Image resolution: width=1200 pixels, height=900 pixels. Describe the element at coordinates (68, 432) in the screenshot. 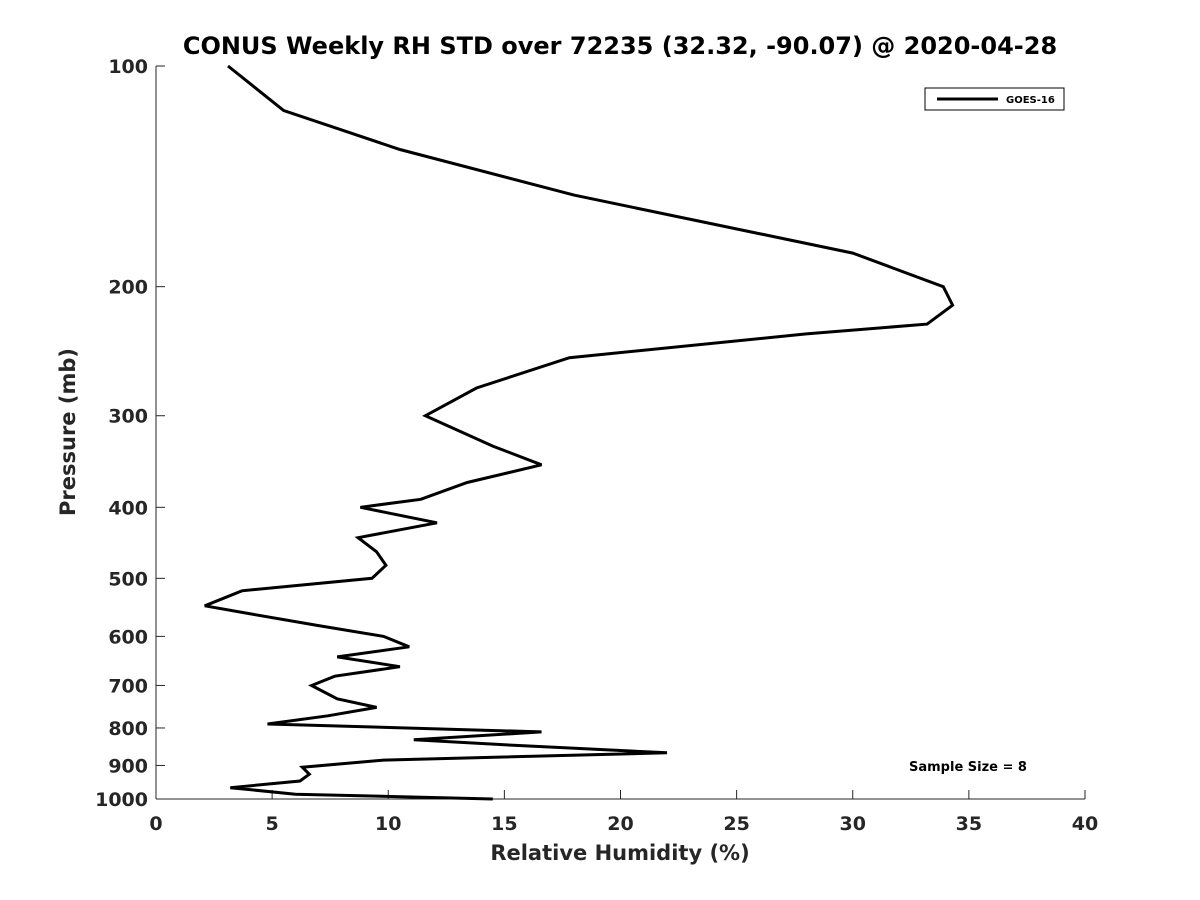

I see `y-axis-label: Pressure (mb)` at that location.